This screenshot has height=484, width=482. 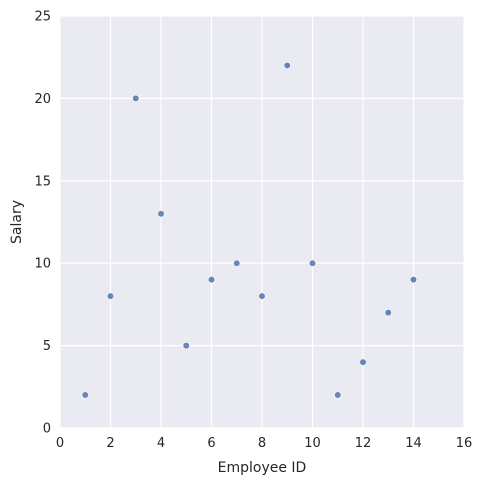 I want to click on x-tick-label: 6, so click(x=211, y=443).